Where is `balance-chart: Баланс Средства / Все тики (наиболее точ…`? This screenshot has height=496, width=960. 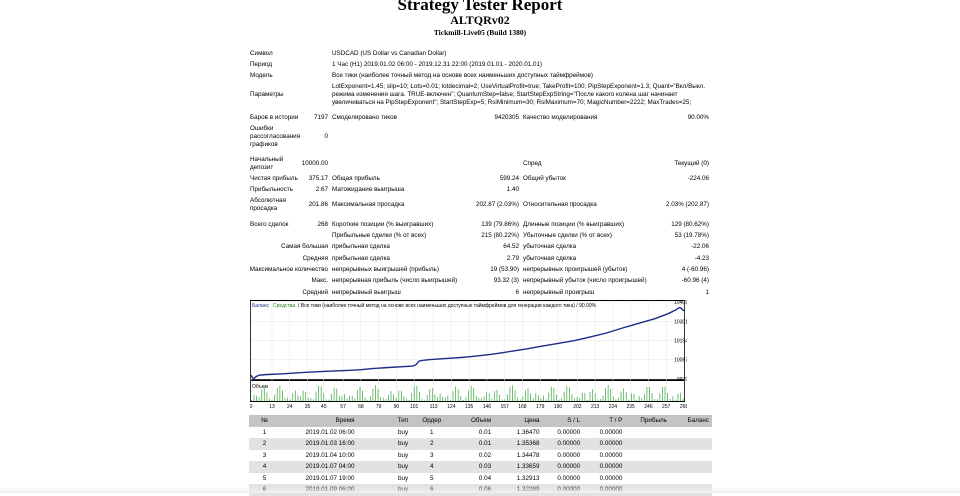
balance-chart: Баланс Средства / Все тики (наиболее точ… is located at coordinates (468, 355).